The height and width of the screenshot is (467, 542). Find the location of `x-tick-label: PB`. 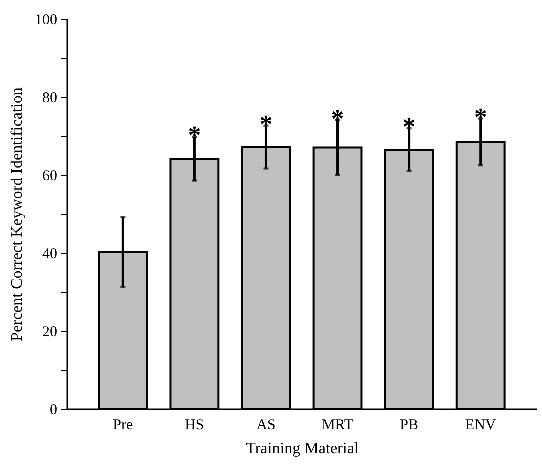

x-tick-label: PB is located at coordinates (409, 426).